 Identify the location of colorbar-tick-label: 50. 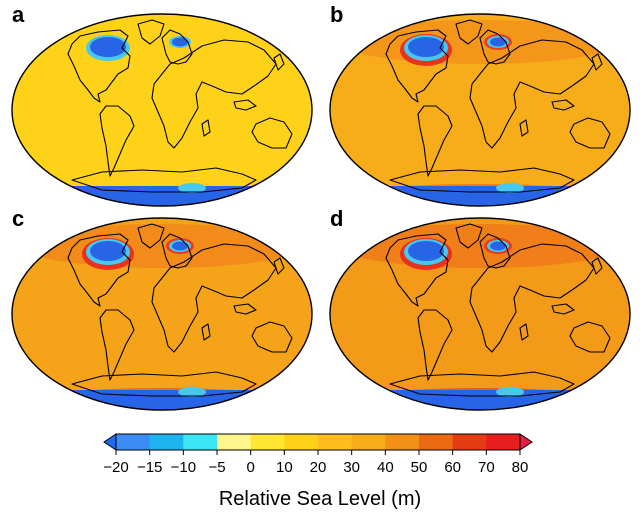
(419, 467).